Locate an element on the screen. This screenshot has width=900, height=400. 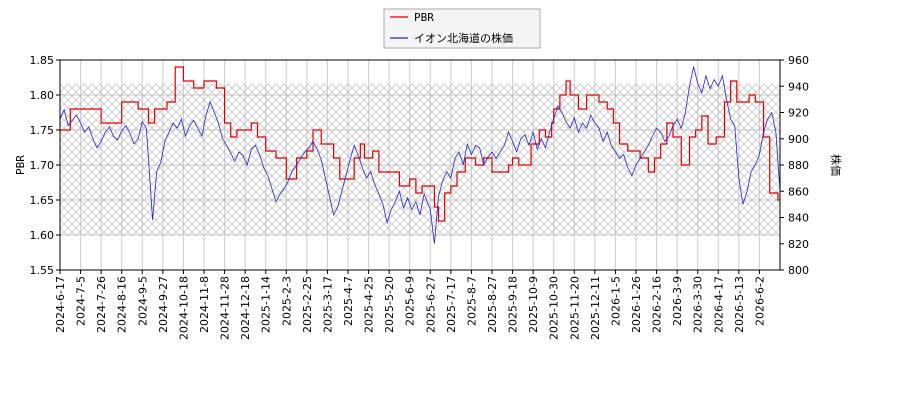
left-tick-label: 1.75 is located at coordinates (42, 130).